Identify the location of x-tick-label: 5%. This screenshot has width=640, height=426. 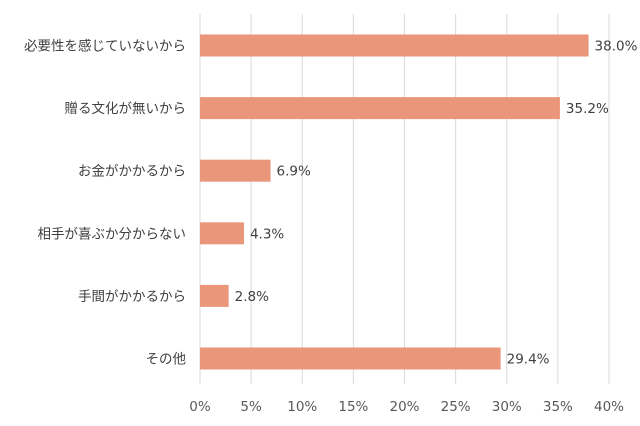
(251, 407).